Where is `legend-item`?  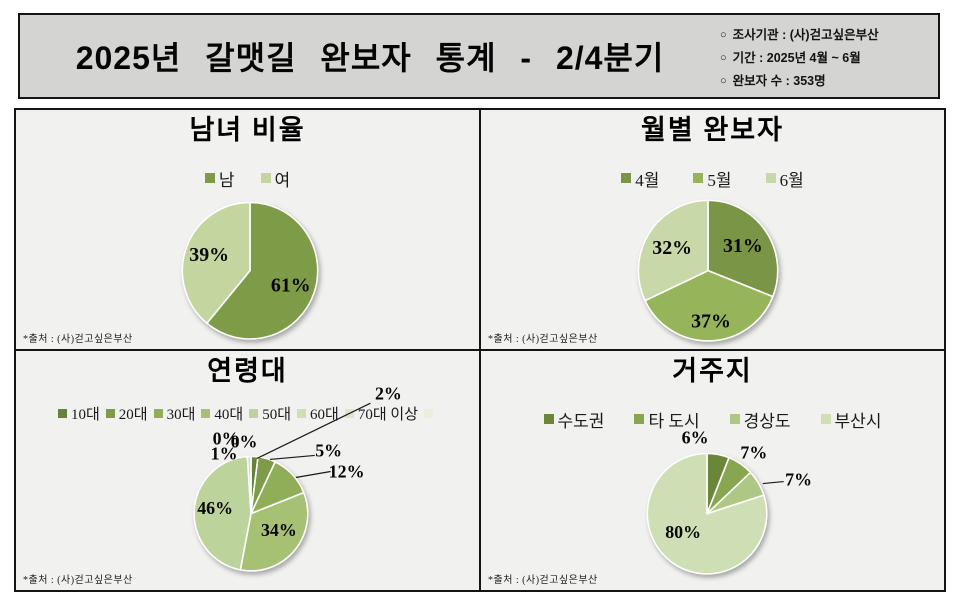
legend-item is located at coordinates (430, 413).